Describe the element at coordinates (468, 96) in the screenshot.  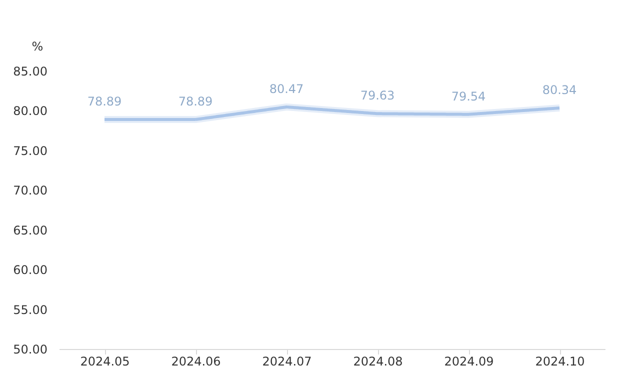
I see `data-label: 79.54` at that location.